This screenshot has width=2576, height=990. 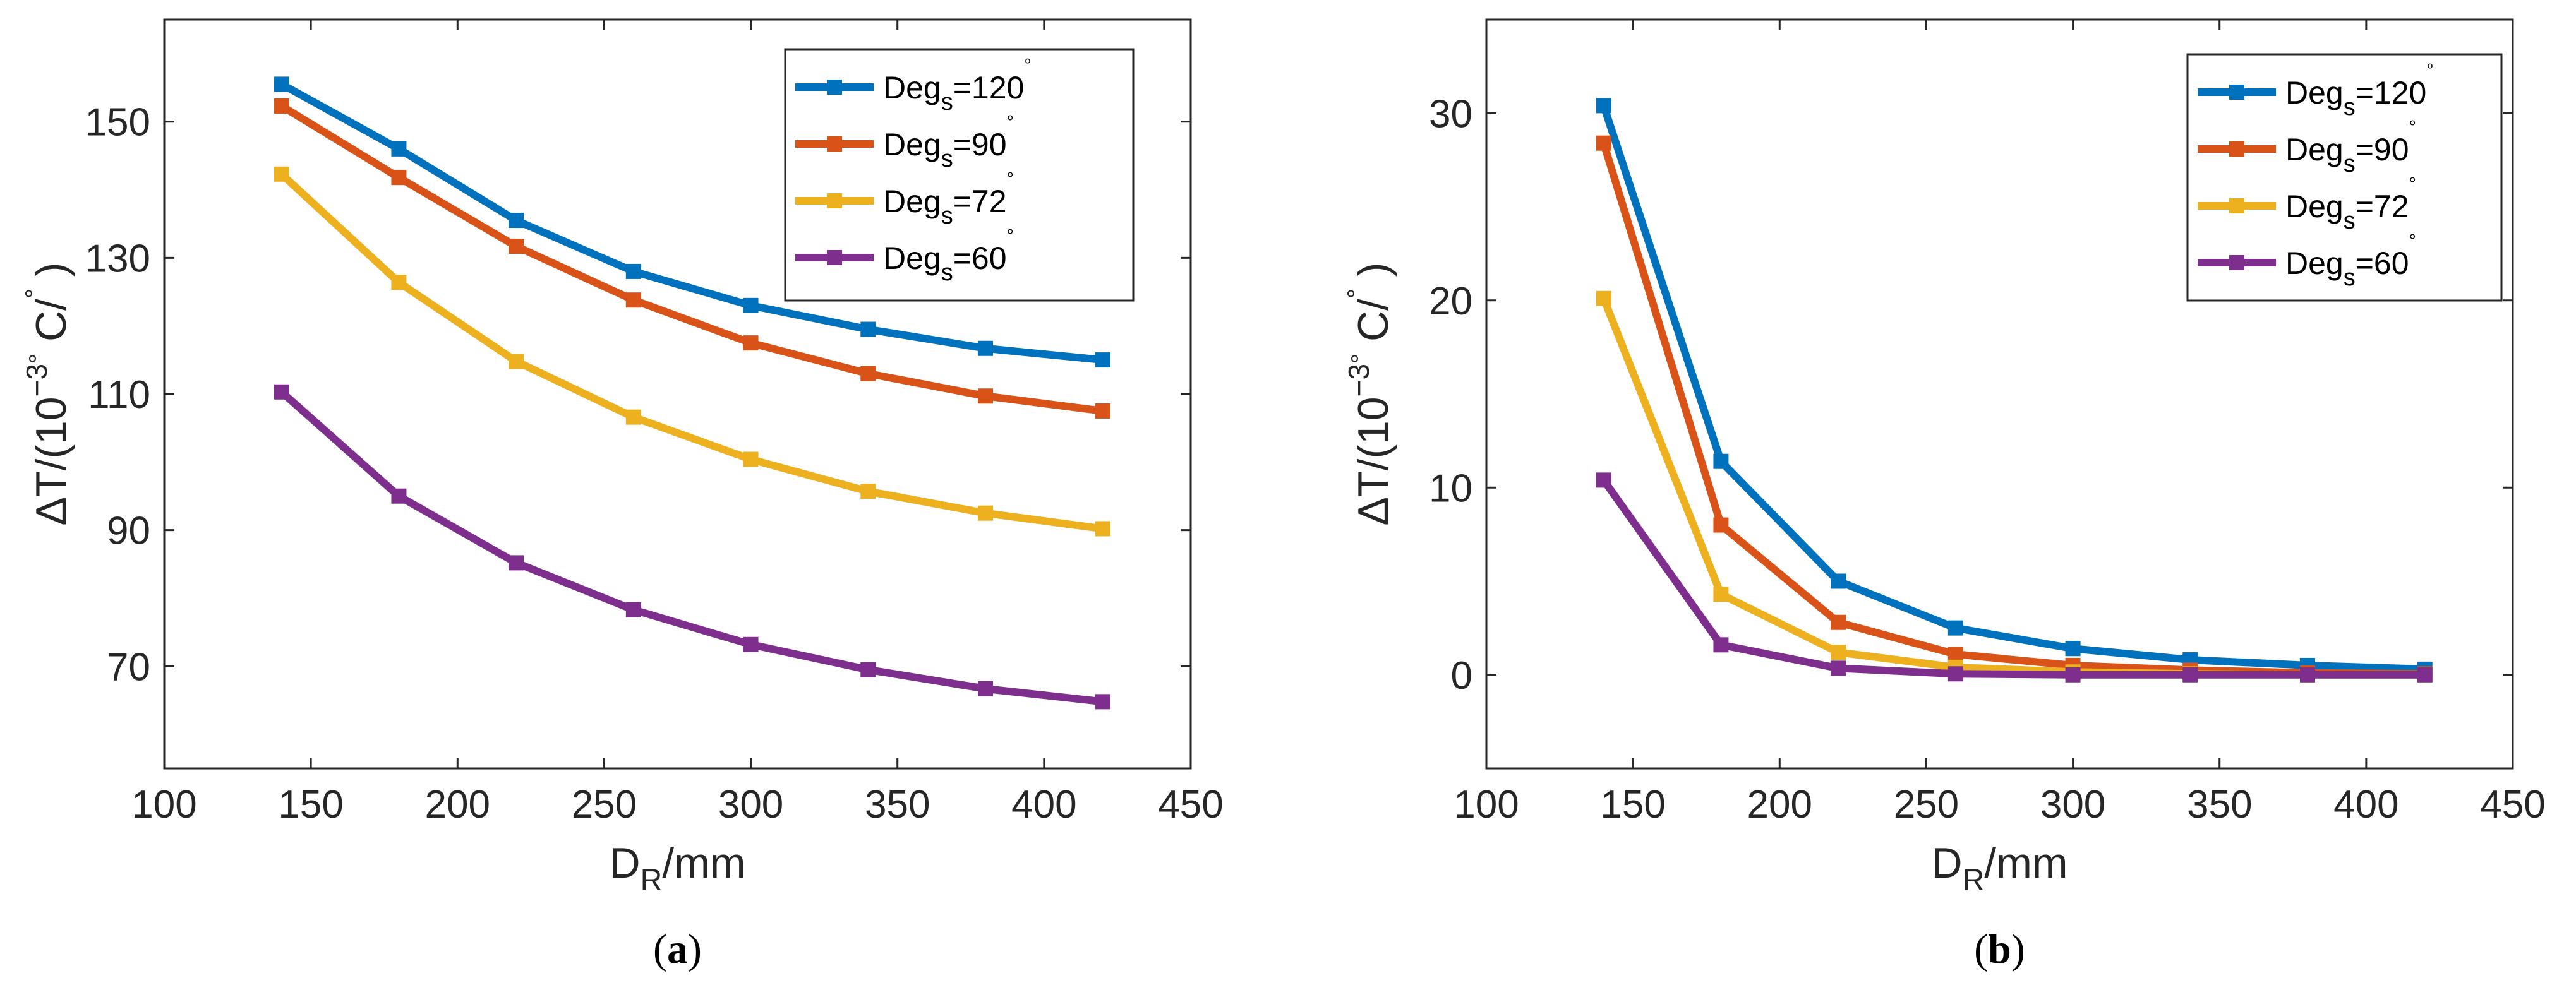 I want to click on x-tick-label: 300, so click(x=2072, y=804).